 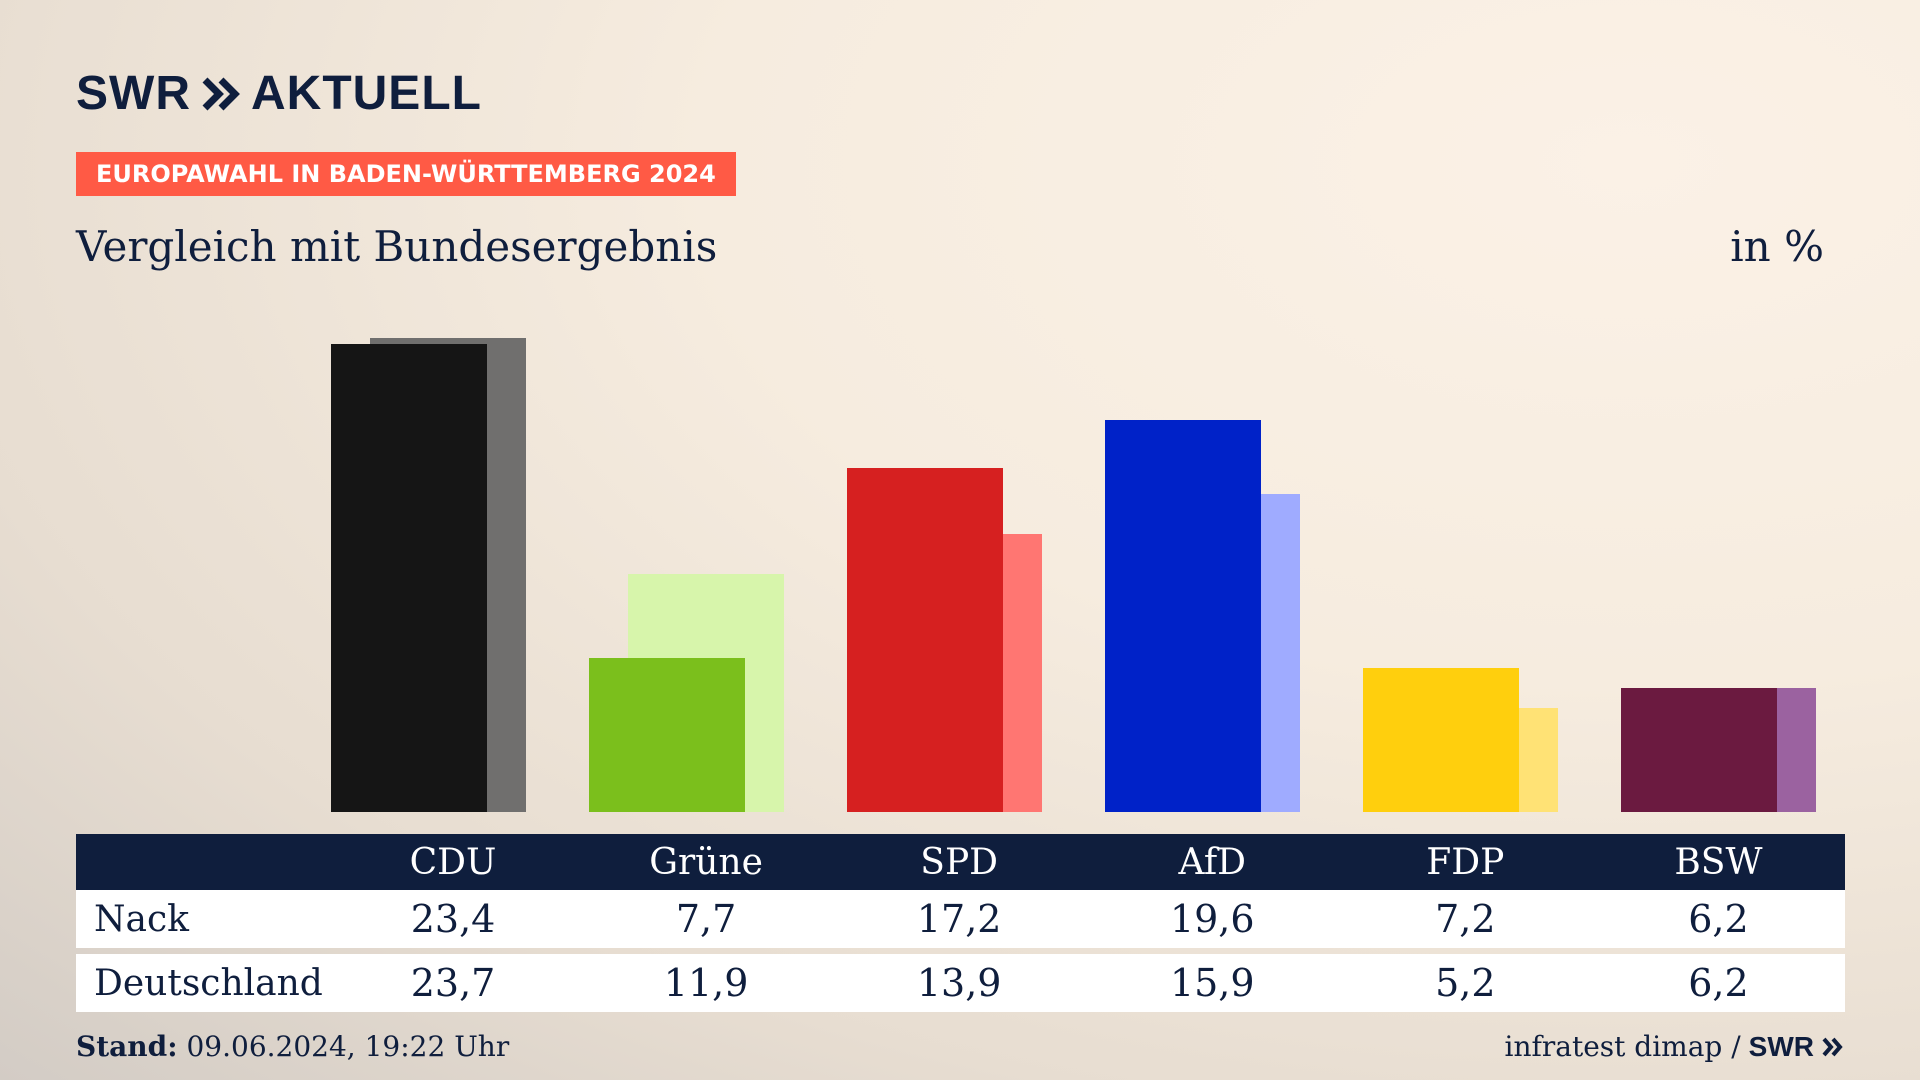 What do you see at coordinates (1718, 862) in the screenshot?
I see `col-header-bsw: BSW` at bounding box center [1718, 862].